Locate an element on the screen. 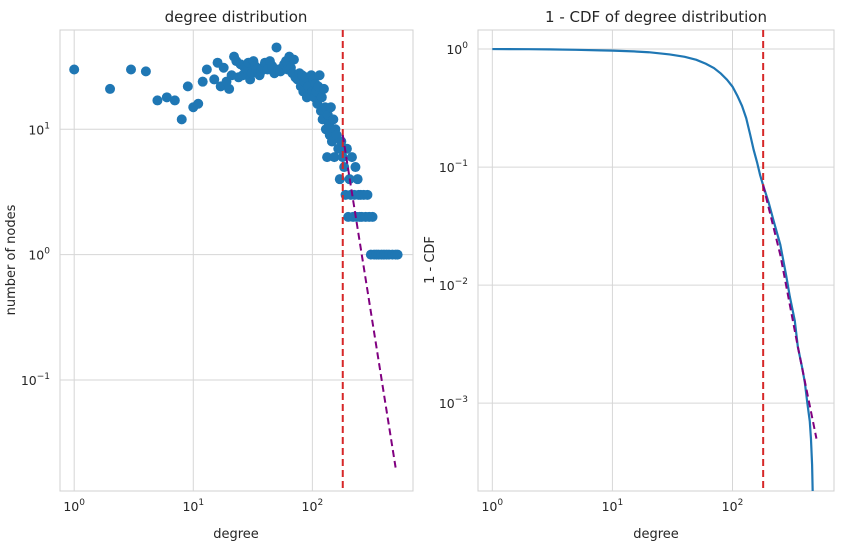 This screenshot has width=845, height=545. y-tick-label-right-2: 10⁻¹ is located at coordinates (453, 167).